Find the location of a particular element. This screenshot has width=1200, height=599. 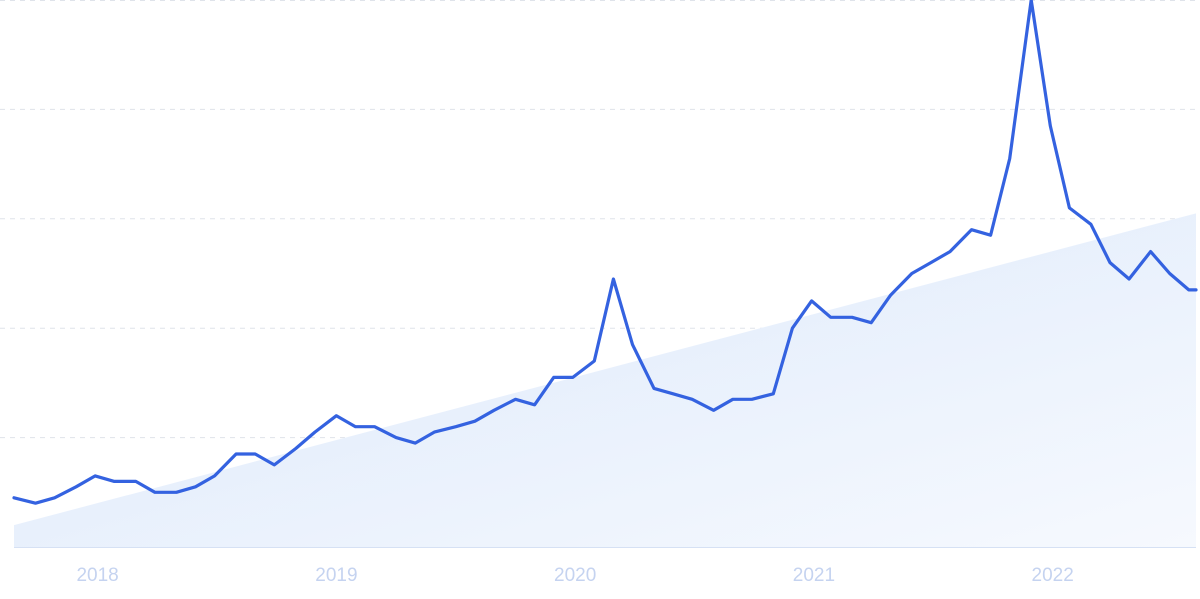

x-tick-label-2020: 2020 is located at coordinates (575, 575).